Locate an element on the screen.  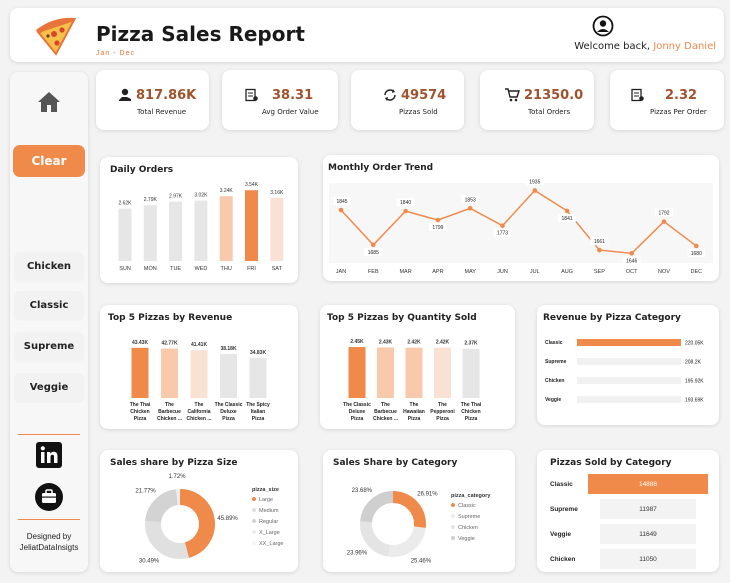
filter-supreme-button: Supreme is located at coordinates (49, 347).